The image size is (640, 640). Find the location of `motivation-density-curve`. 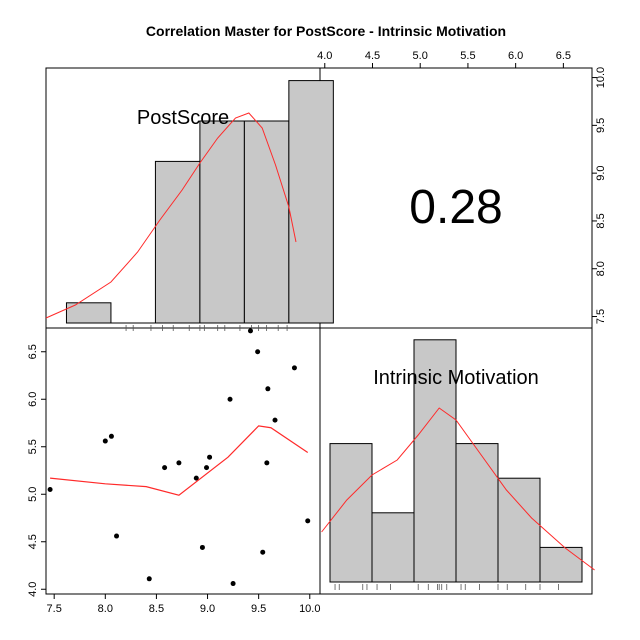

motivation-density-curve is located at coordinates (458, 489).